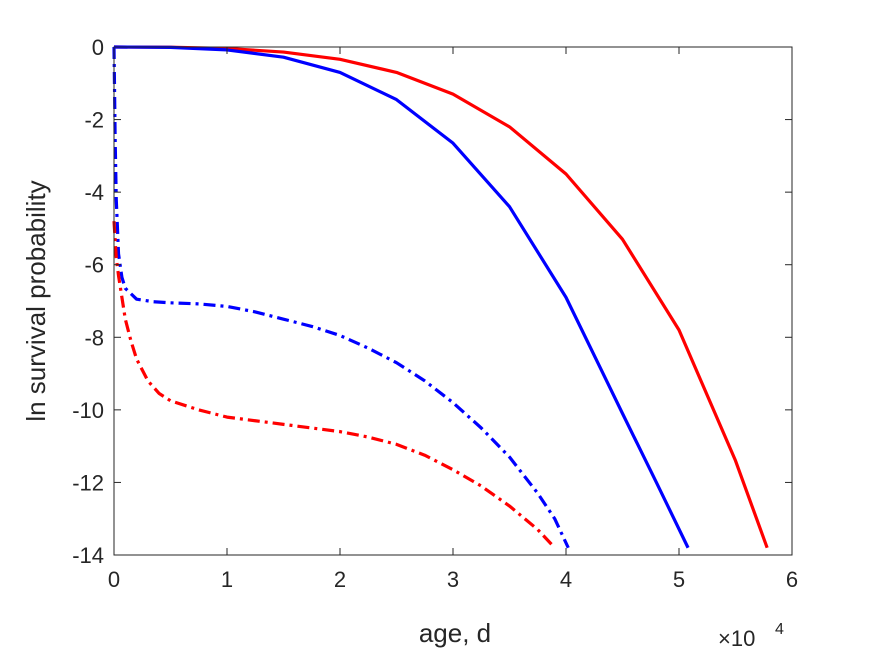 The width and height of the screenshot is (875, 661). What do you see at coordinates (98, 47) in the screenshot?
I see `y-tick-label: 0` at bounding box center [98, 47].